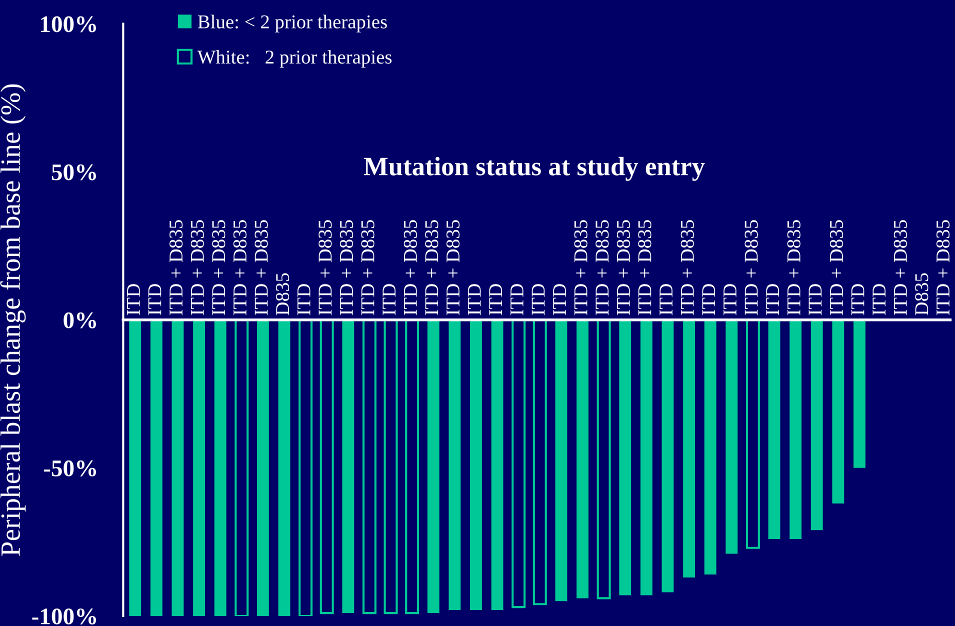 Image resolution: width=955 pixels, height=626 pixels. Describe the element at coordinates (292, 23) in the screenshot. I see `legend-label: Blue: < 2 prior therapies` at that location.